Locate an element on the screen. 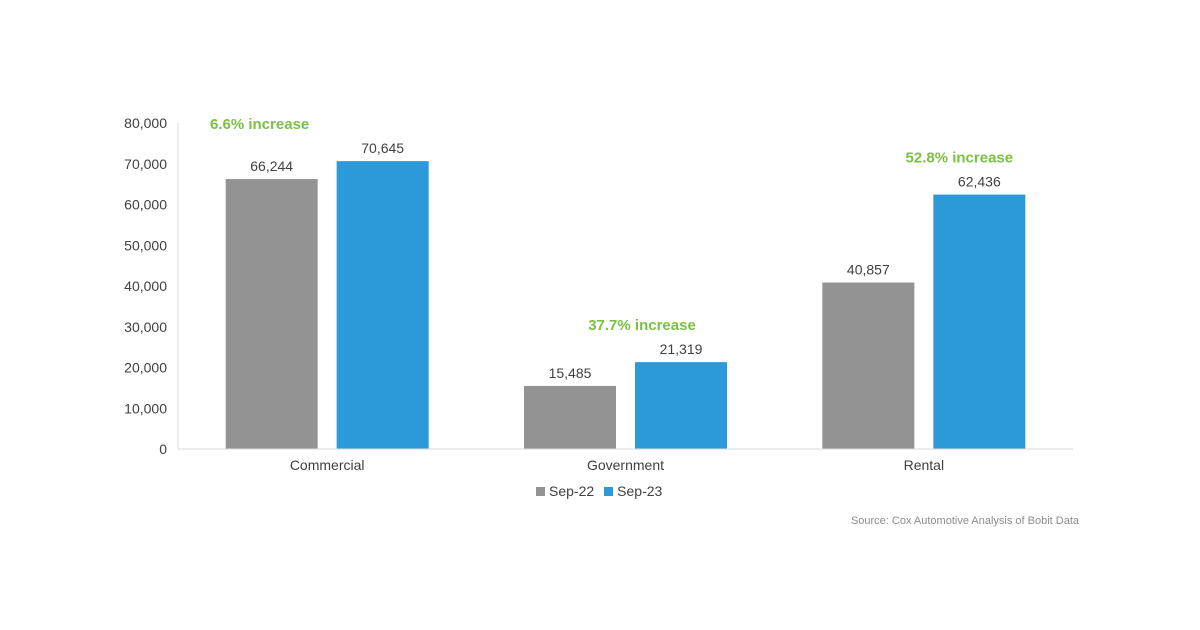 The width and height of the screenshot is (1200, 630). x-tick-label: Commercial is located at coordinates (327, 465).